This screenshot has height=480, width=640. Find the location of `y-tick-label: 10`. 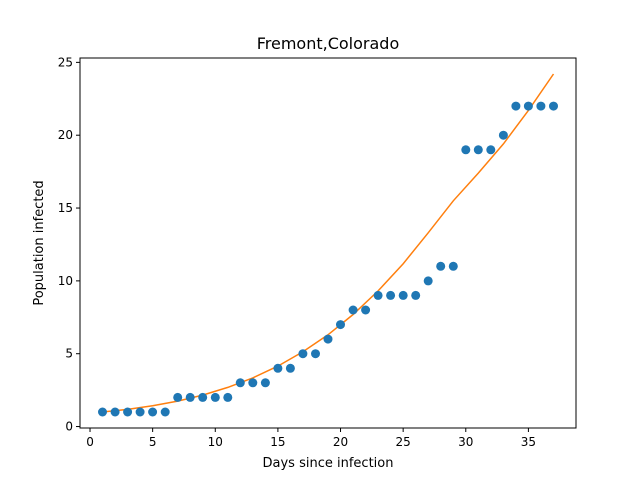

y-tick-label: 10 is located at coordinates (65, 281).